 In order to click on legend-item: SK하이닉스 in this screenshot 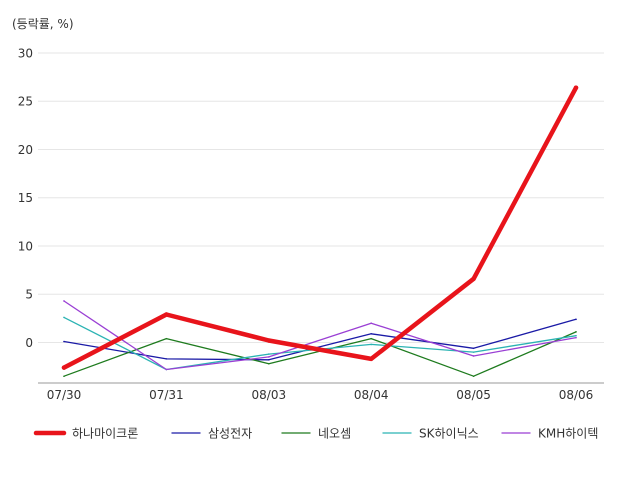, I will do `click(430, 434)`.